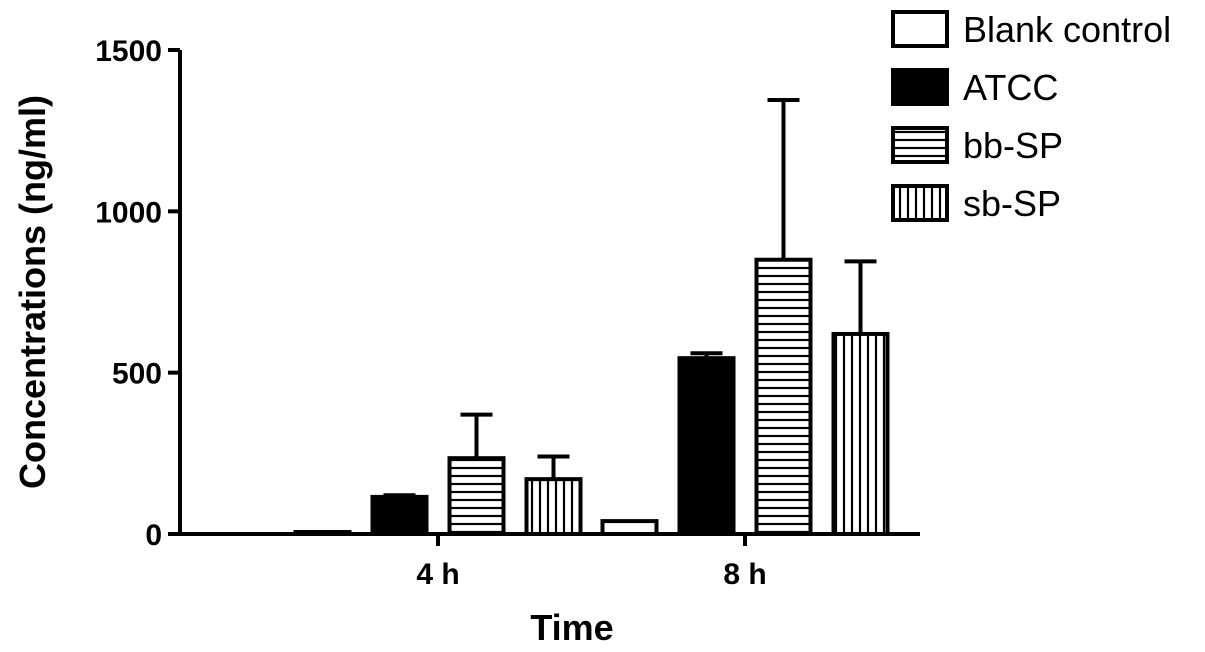  I want to click on legend-label: sb-SP, so click(1012, 203).